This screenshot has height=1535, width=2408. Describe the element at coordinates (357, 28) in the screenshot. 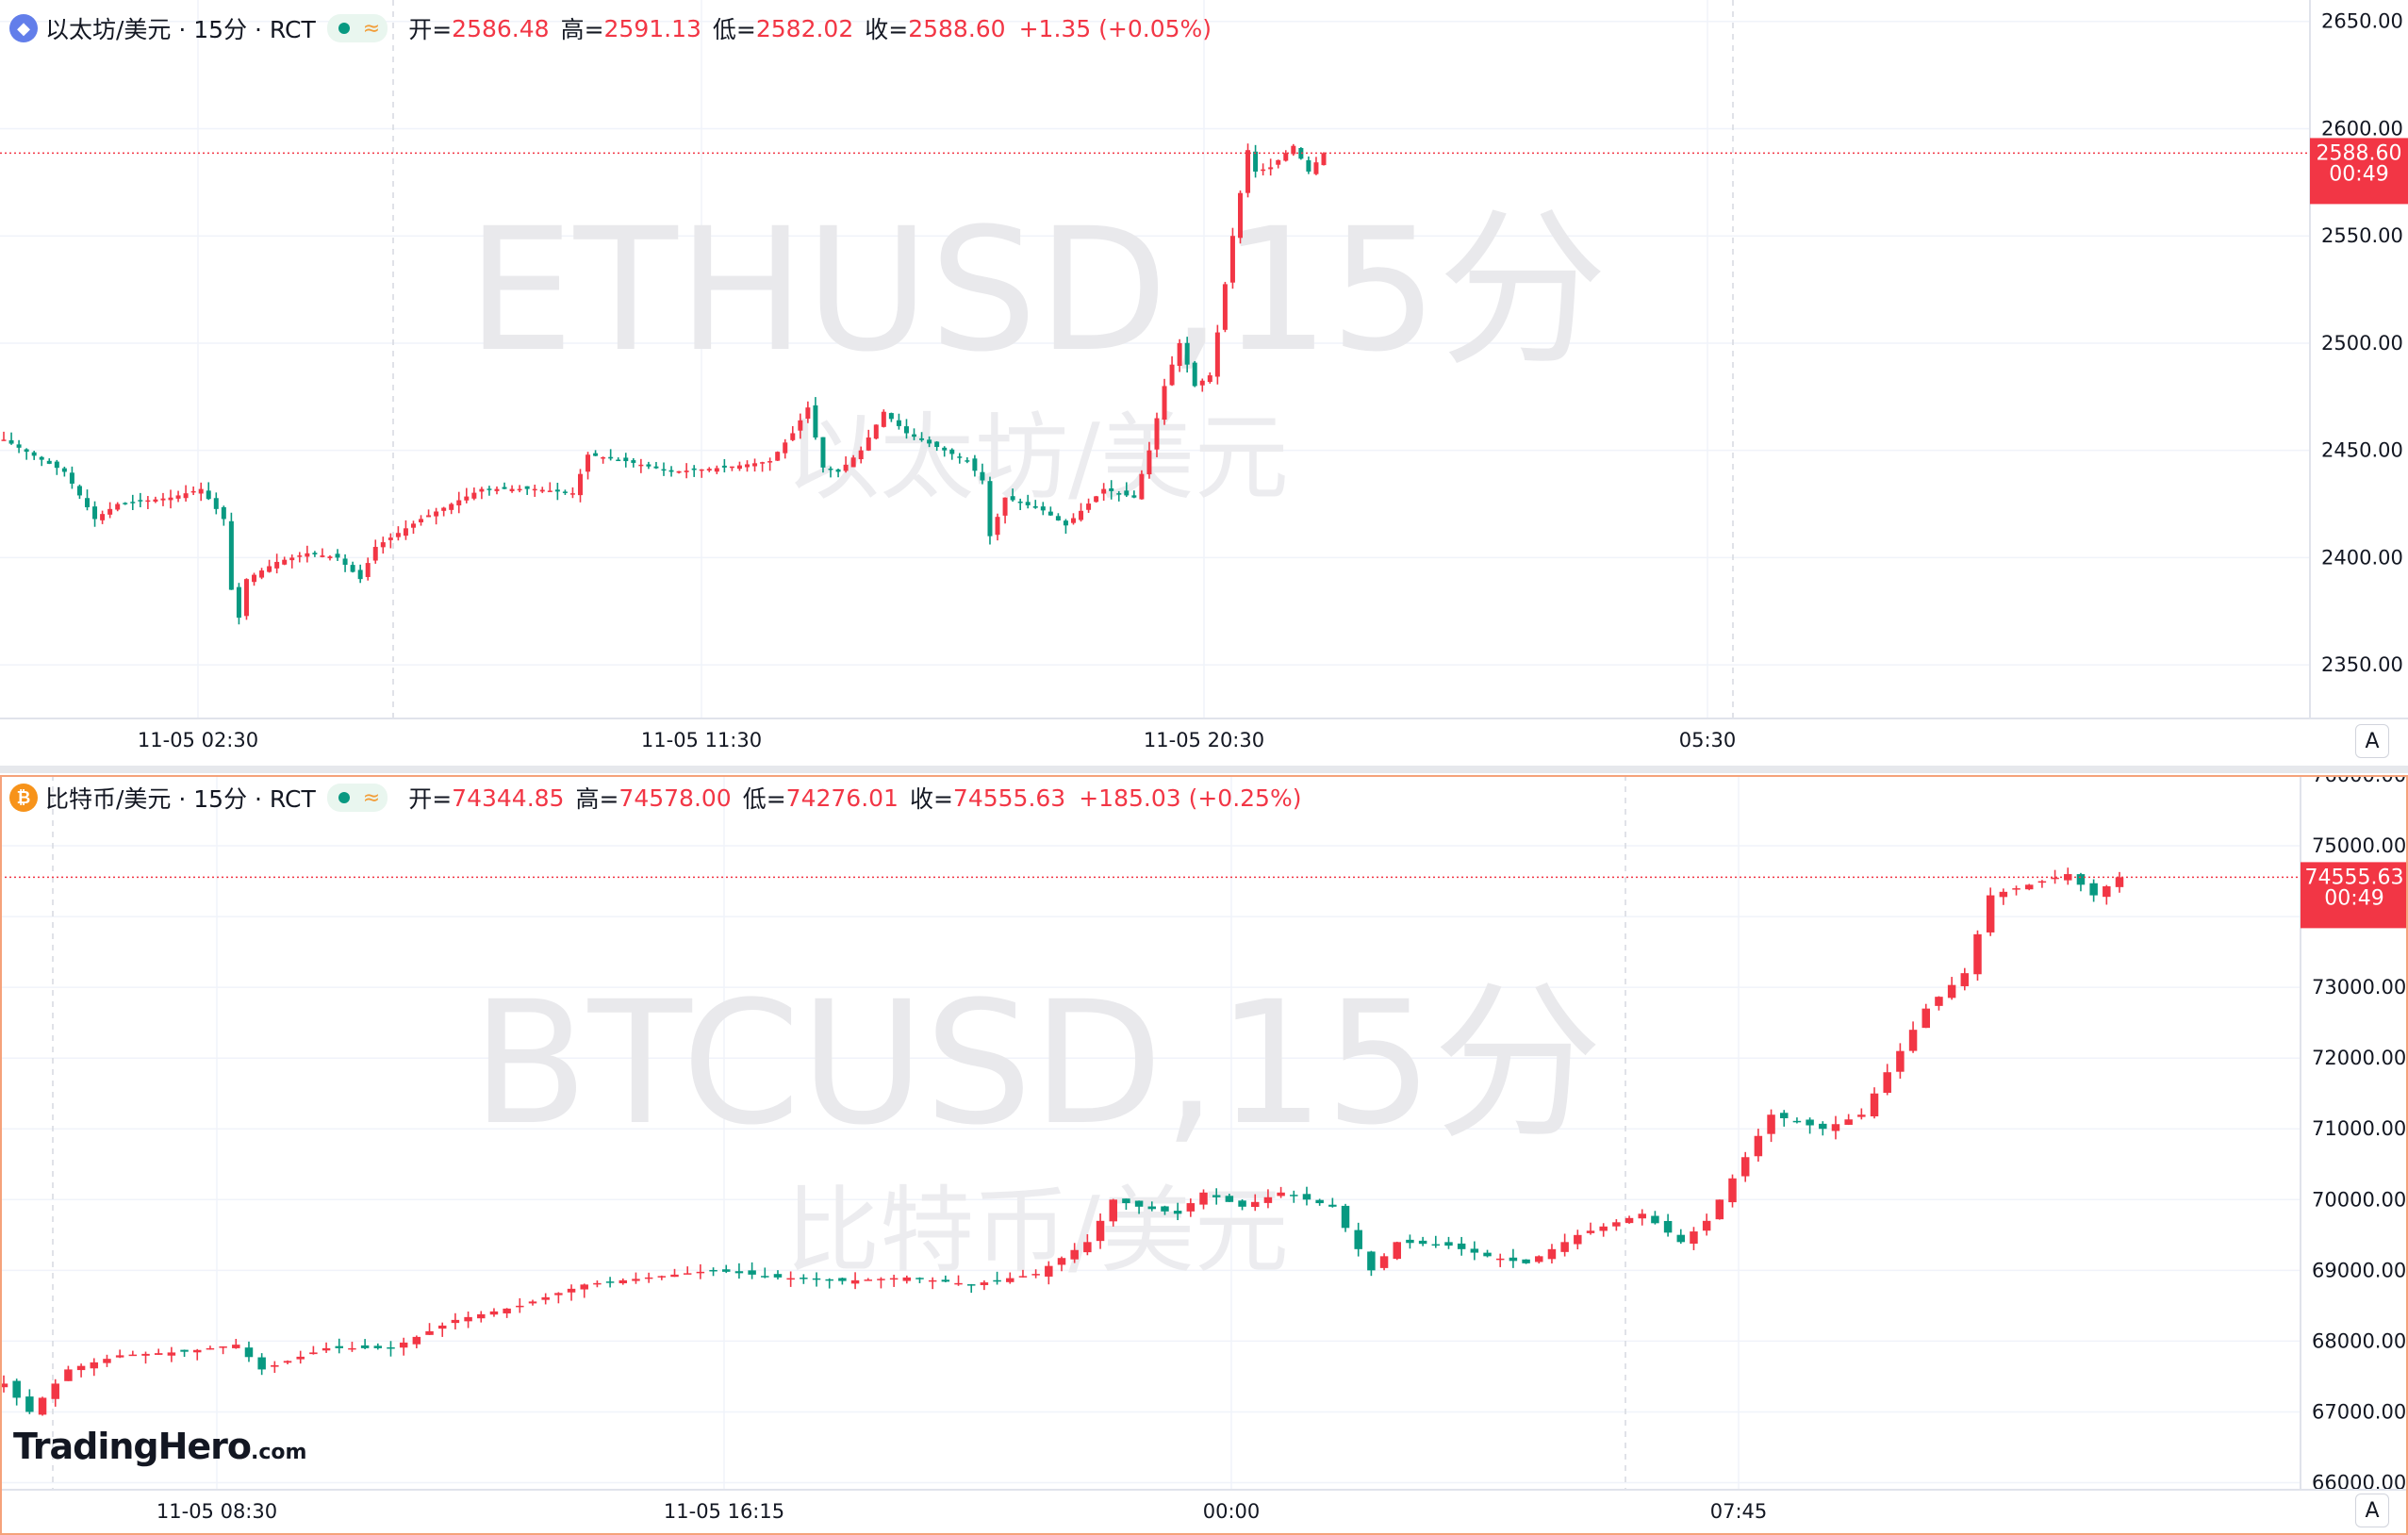

I see `eth-status-pill: ≈` at that location.